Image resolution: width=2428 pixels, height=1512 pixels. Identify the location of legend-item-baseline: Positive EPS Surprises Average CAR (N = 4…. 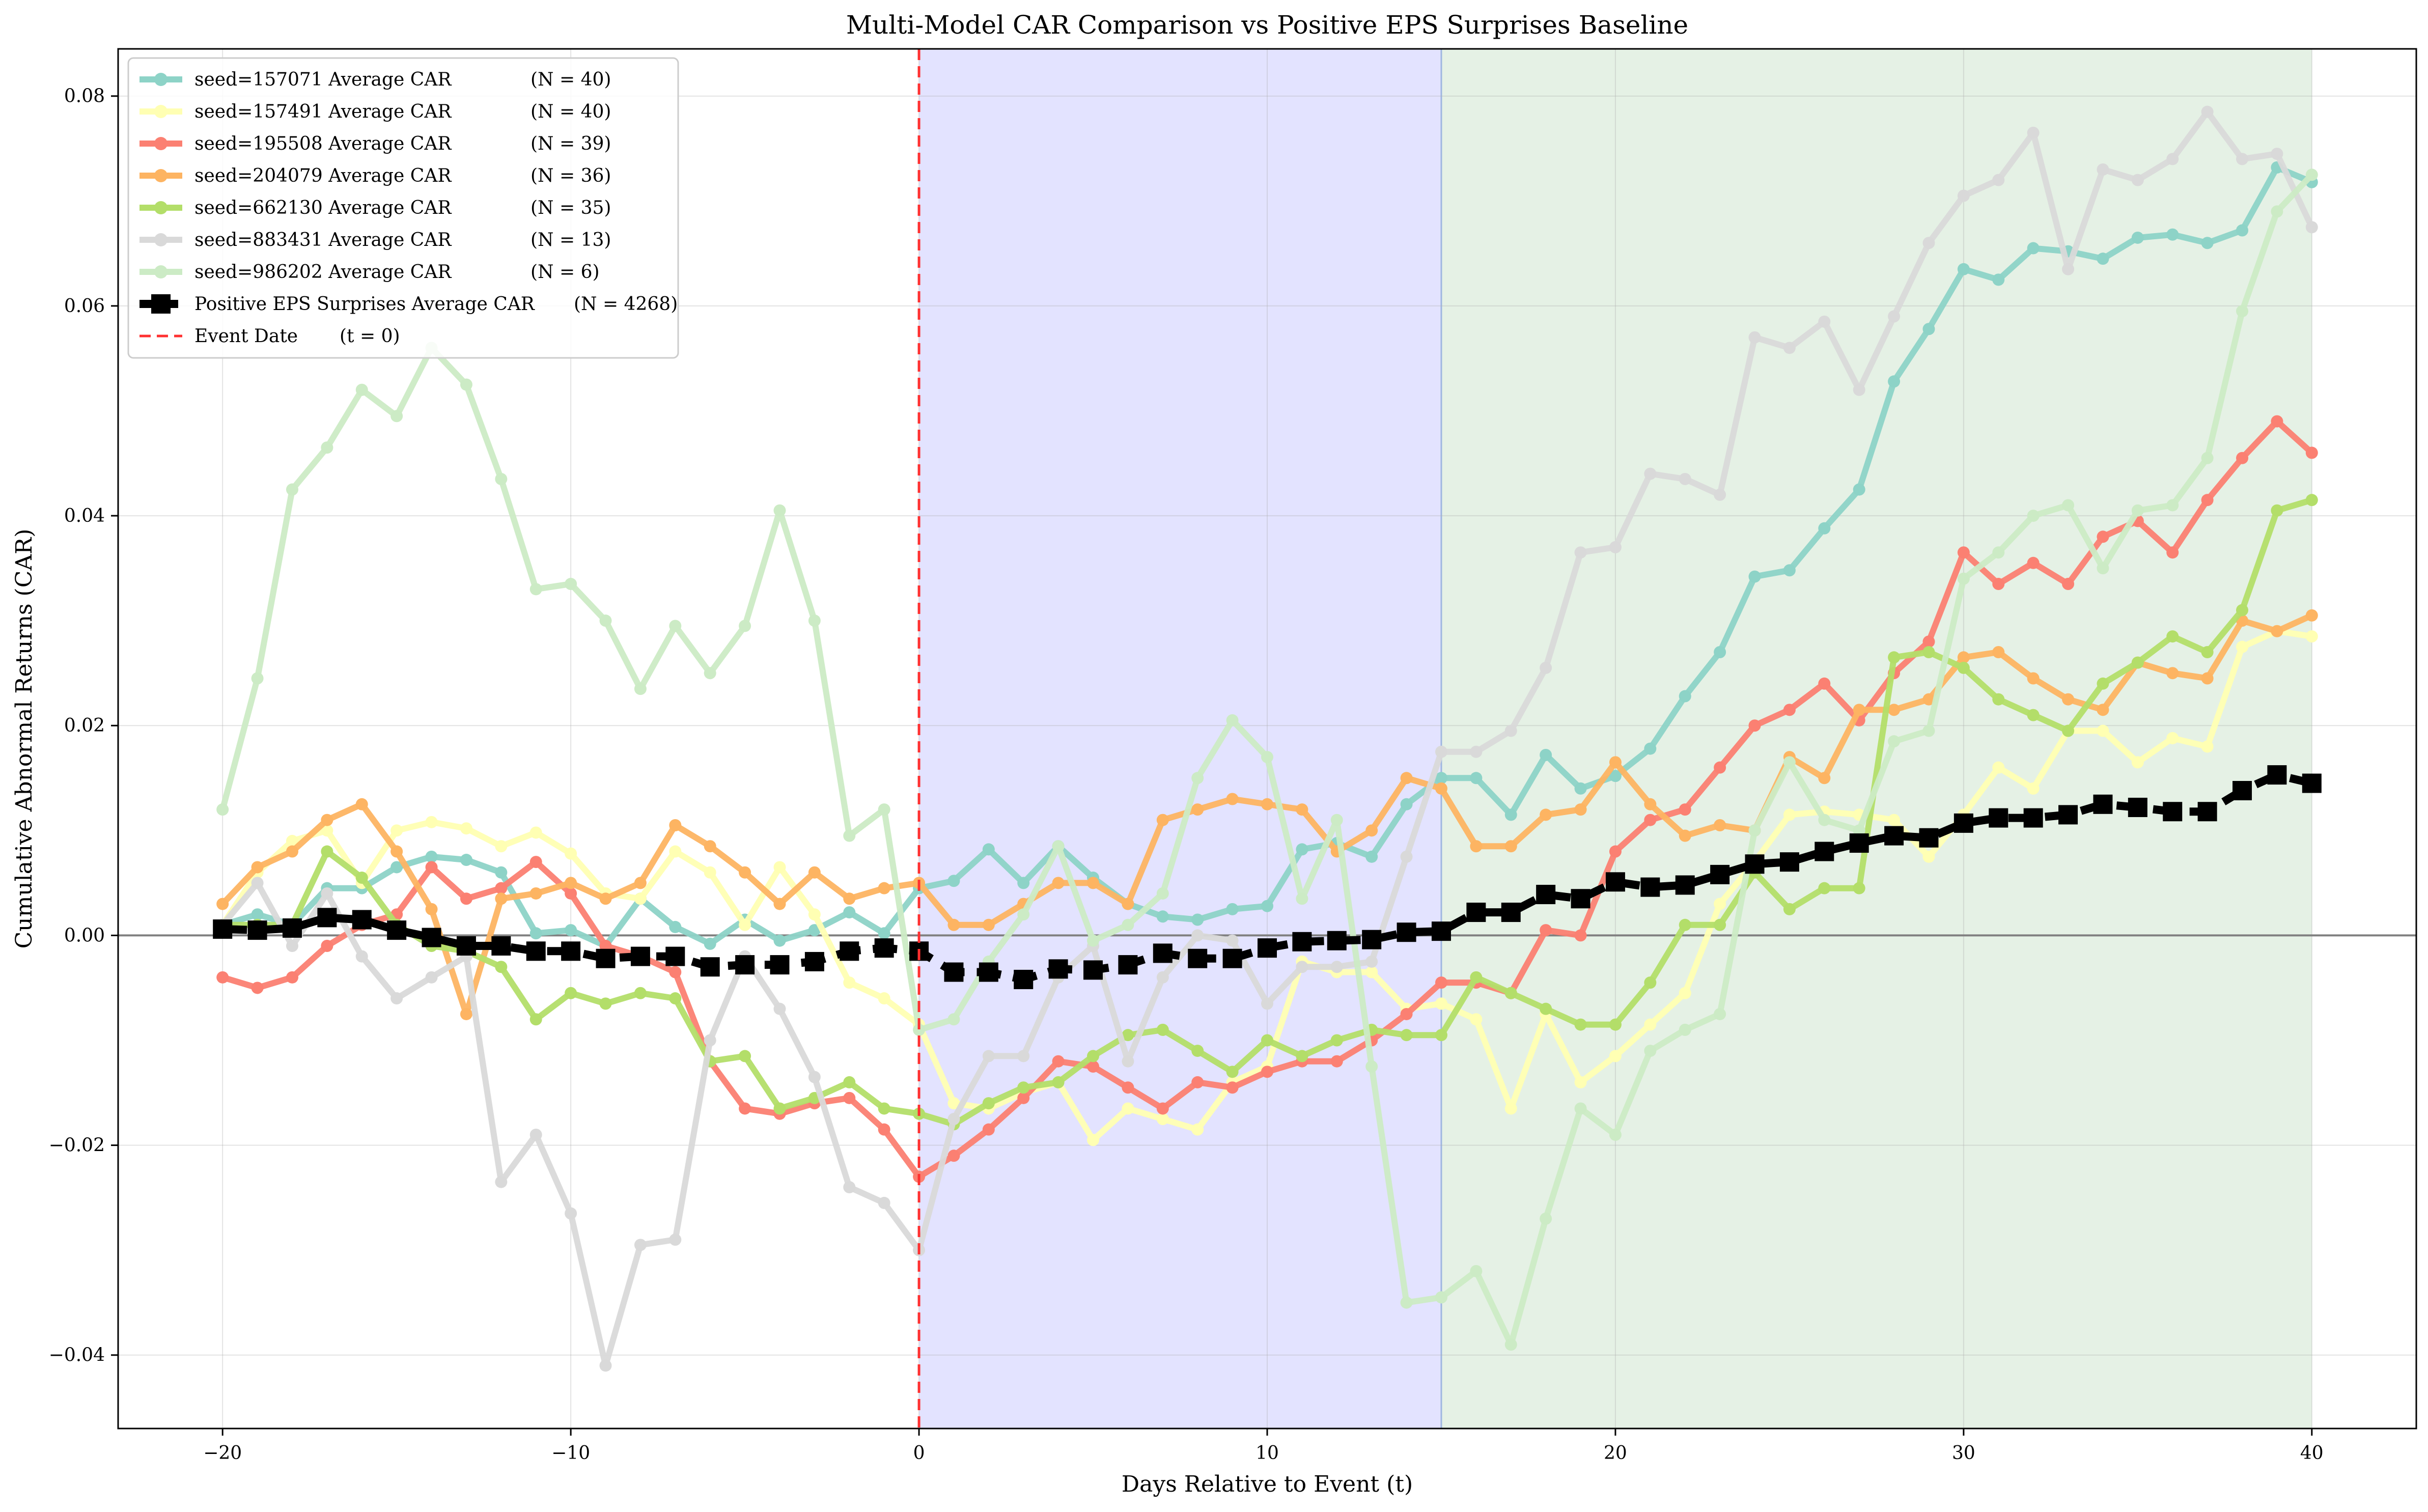
(408, 304).